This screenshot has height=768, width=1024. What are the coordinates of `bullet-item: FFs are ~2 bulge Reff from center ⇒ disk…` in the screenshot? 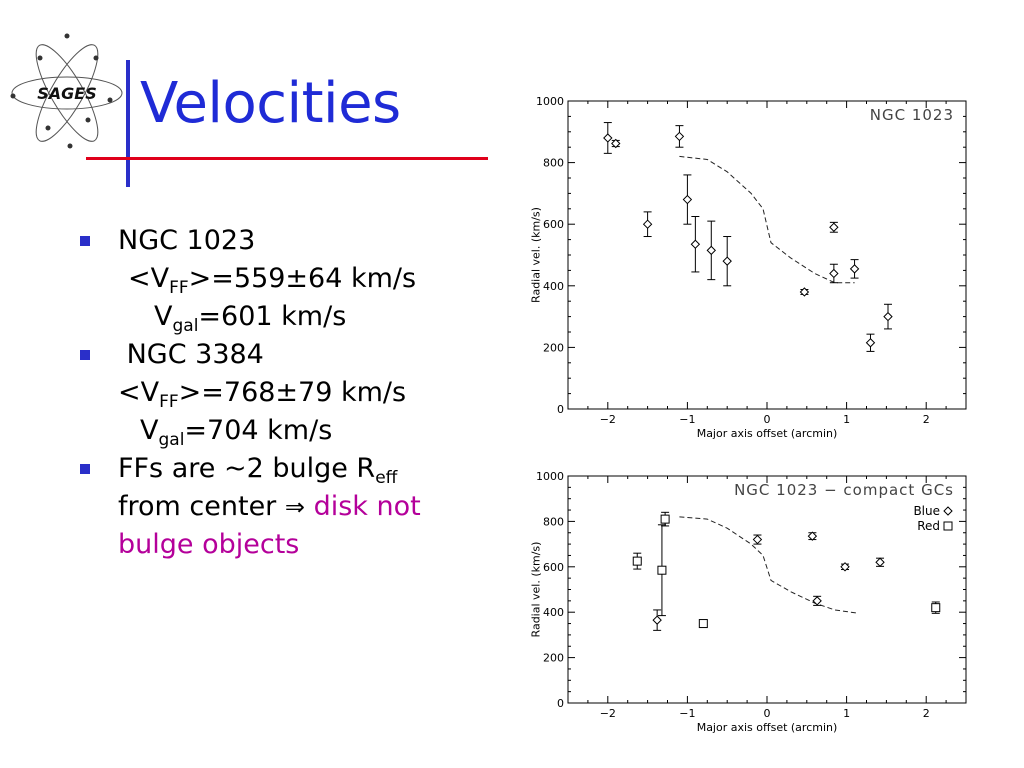 It's located at (290, 507).